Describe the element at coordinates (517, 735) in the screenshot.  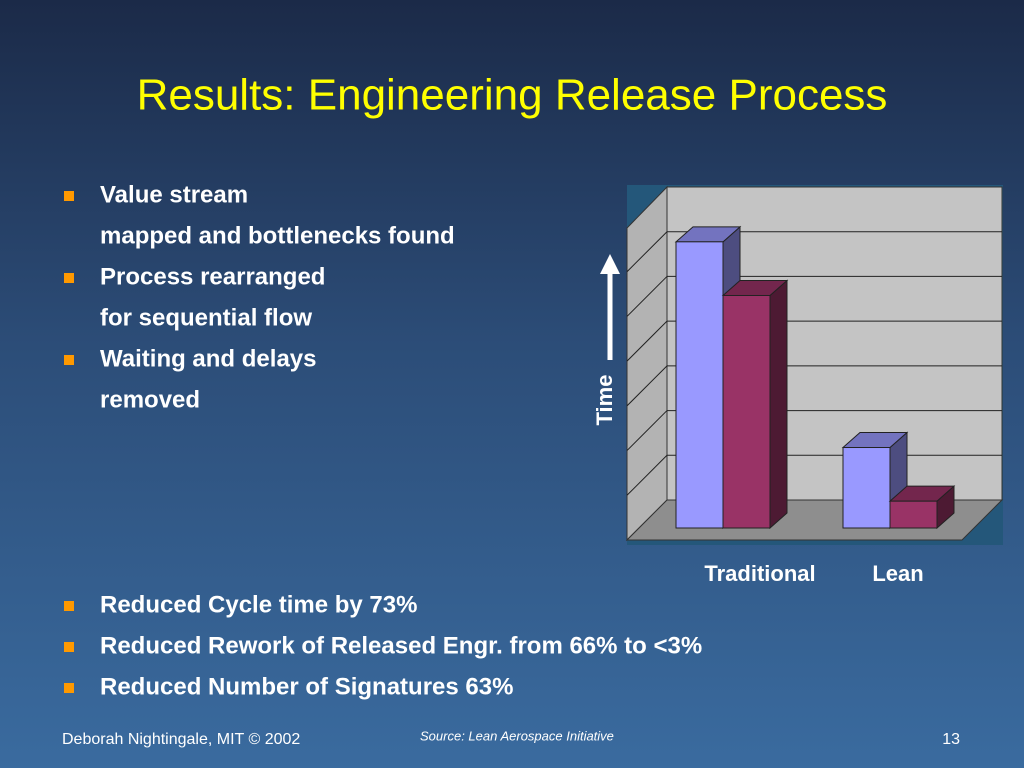
I see `footer-source: Source: Lean Aerospace Initiative` at that location.